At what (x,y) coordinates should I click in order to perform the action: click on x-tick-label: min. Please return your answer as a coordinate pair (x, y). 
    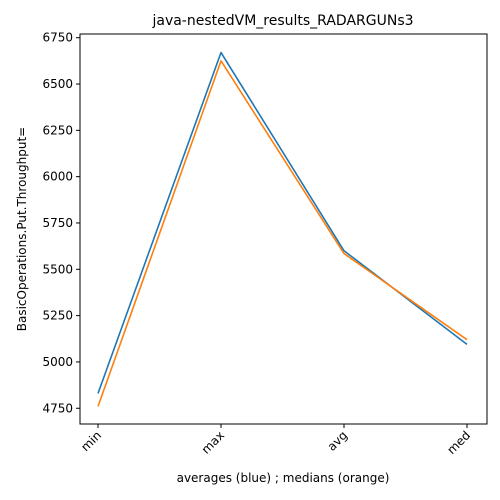
    Looking at the image, I should click on (91, 441).